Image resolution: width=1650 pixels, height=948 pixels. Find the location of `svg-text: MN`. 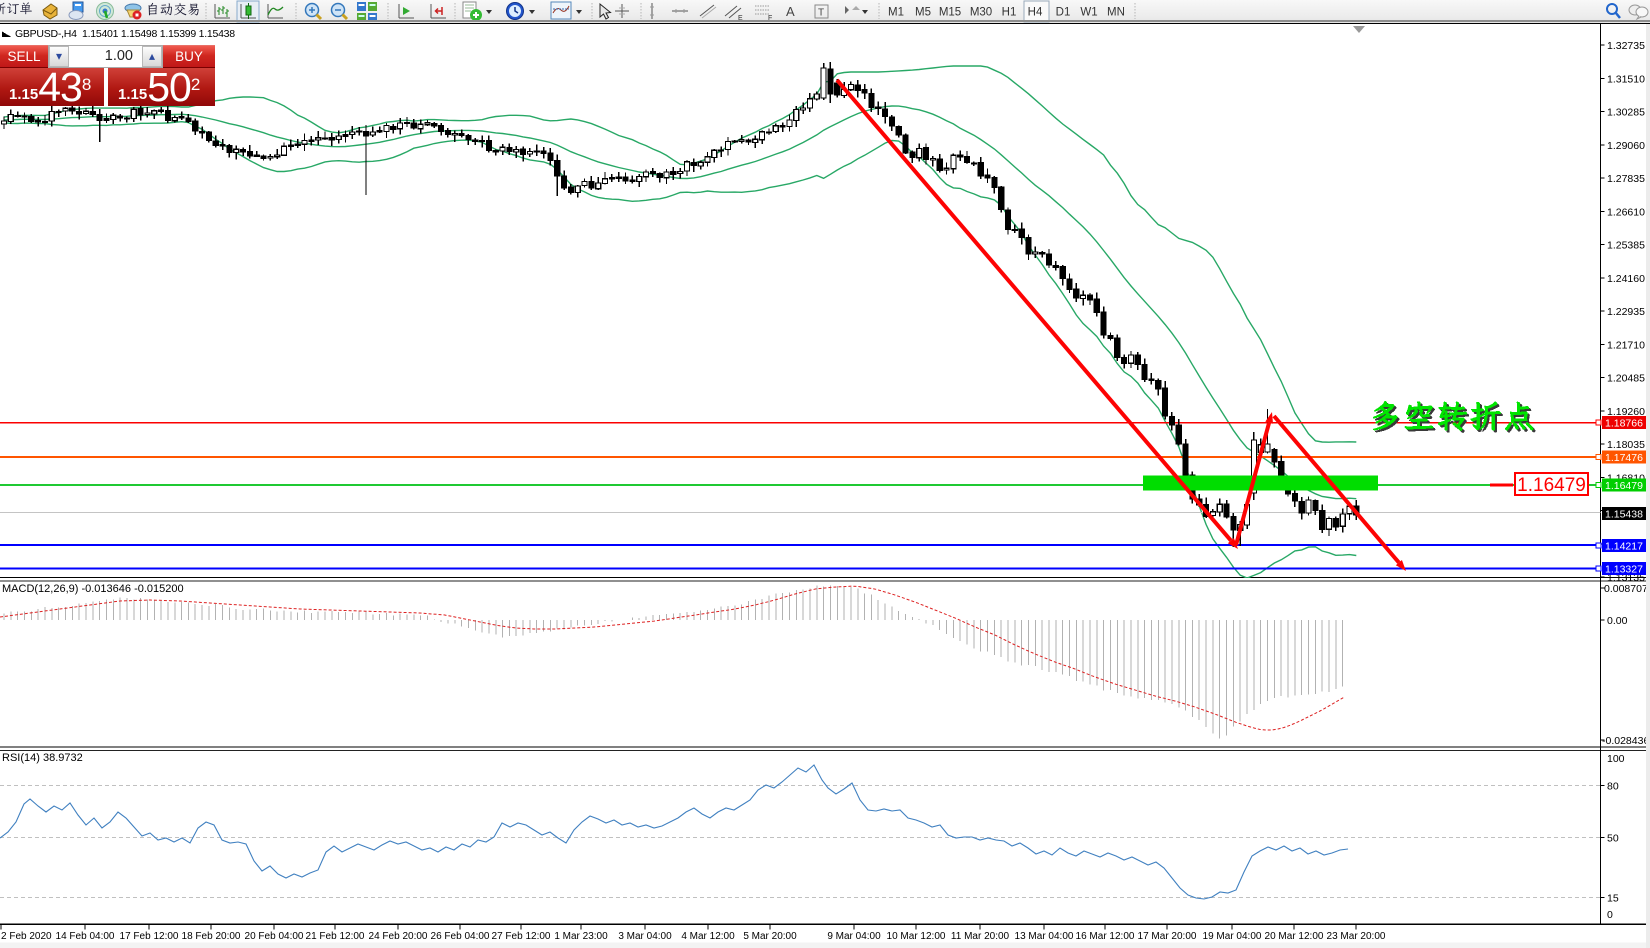

svg-text: MN is located at coordinates (1116, 13).